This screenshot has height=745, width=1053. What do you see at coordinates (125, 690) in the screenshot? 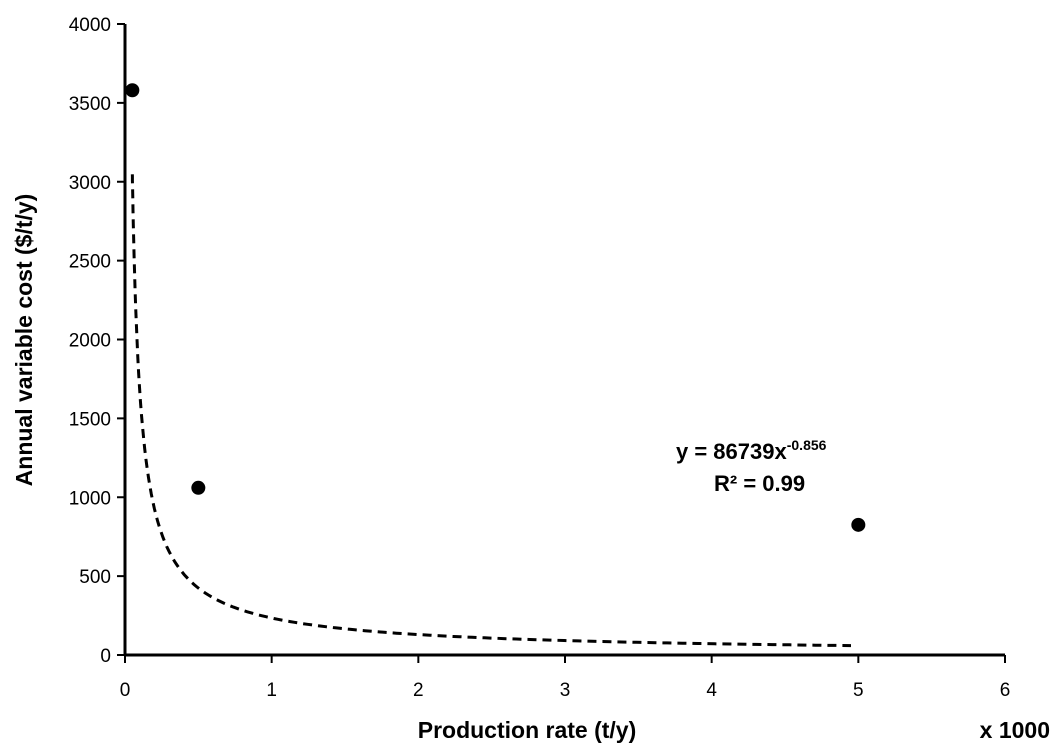
I see `x-tick-label: 0` at bounding box center [125, 690].